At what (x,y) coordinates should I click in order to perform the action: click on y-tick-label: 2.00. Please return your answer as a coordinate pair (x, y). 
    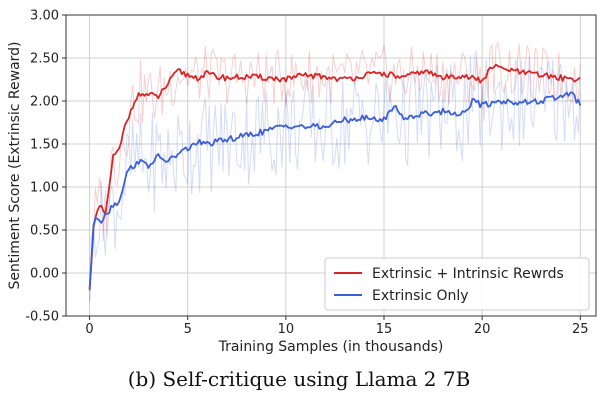
    Looking at the image, I should click on (44, 102).